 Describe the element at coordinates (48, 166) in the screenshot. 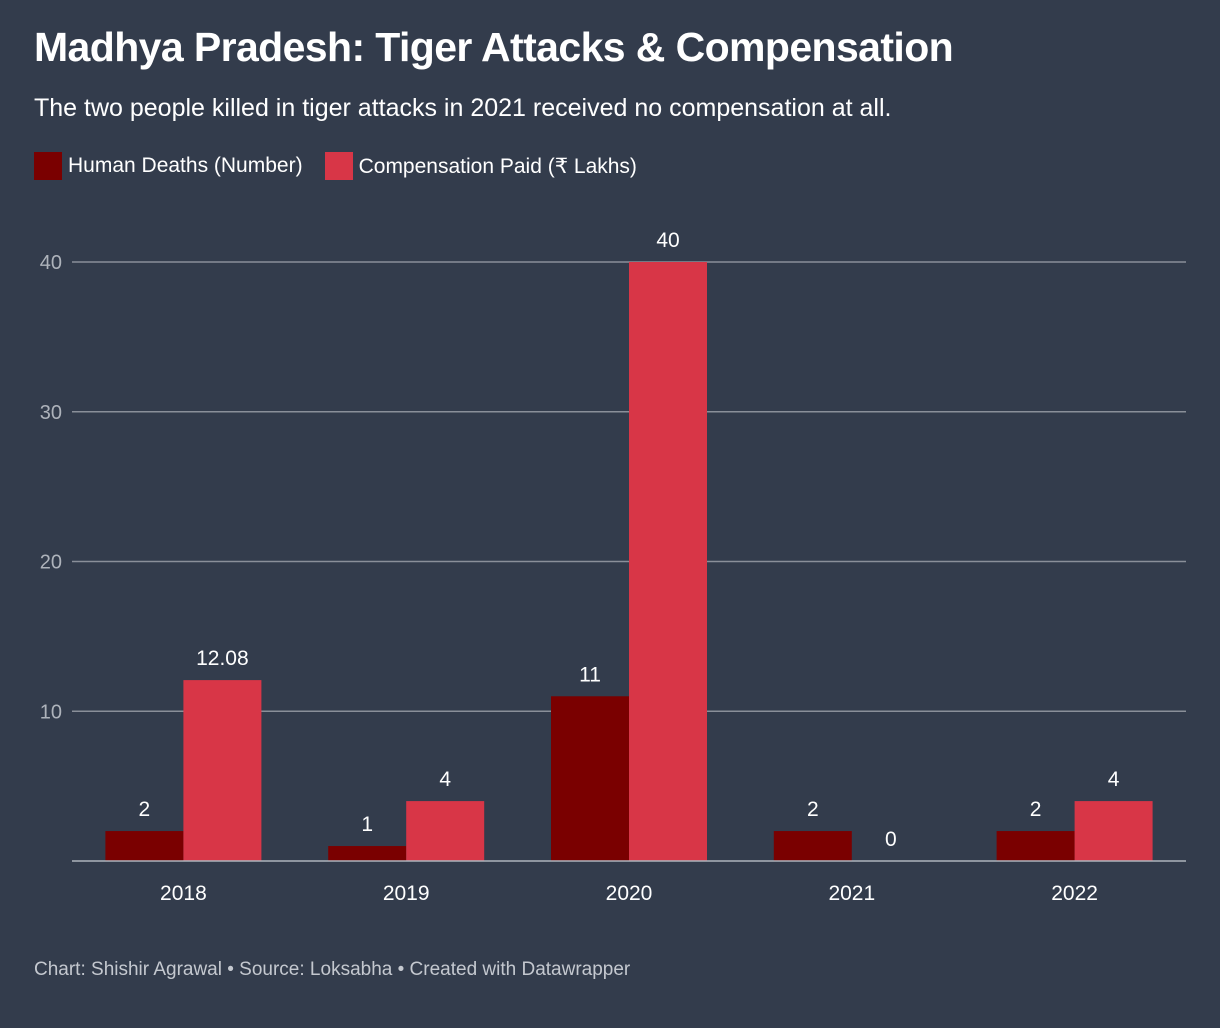

I see `legend-swatch-human-deaths` at that location.